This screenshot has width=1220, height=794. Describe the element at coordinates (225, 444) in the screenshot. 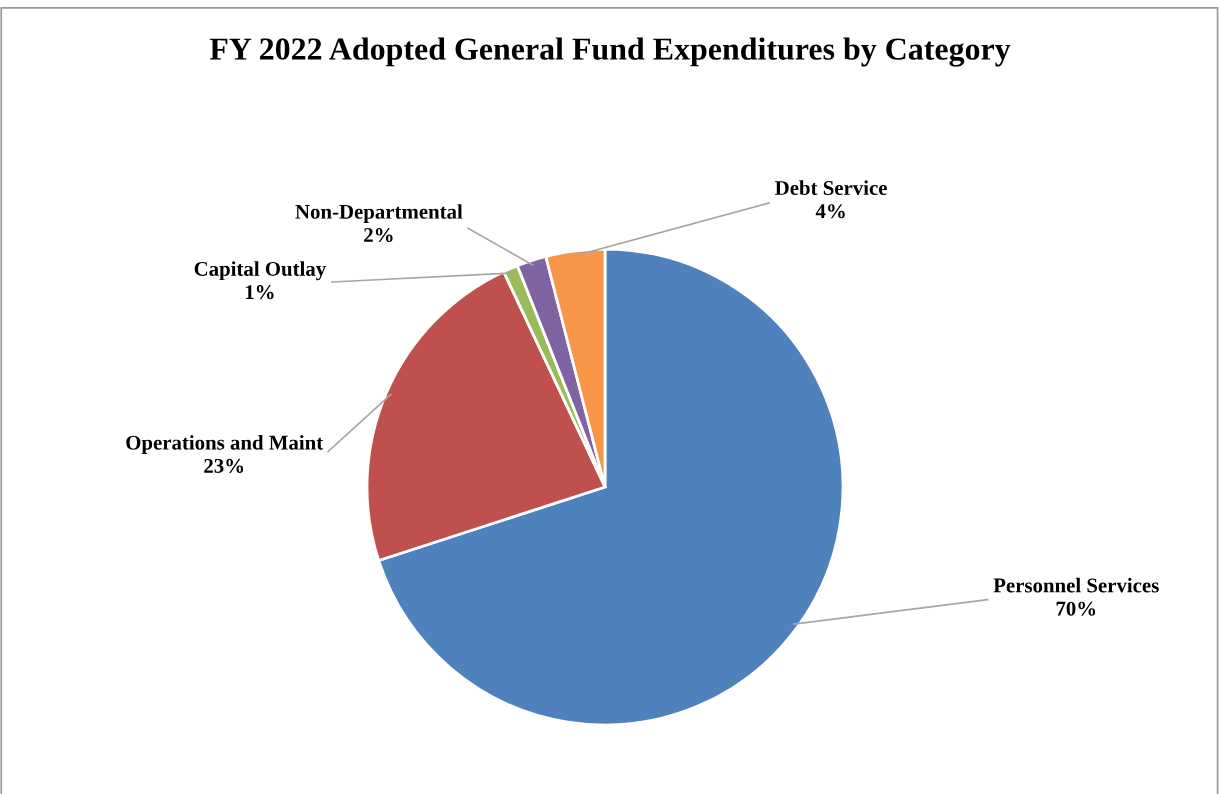

I see `slice-label: Operations and Maint` at that location.